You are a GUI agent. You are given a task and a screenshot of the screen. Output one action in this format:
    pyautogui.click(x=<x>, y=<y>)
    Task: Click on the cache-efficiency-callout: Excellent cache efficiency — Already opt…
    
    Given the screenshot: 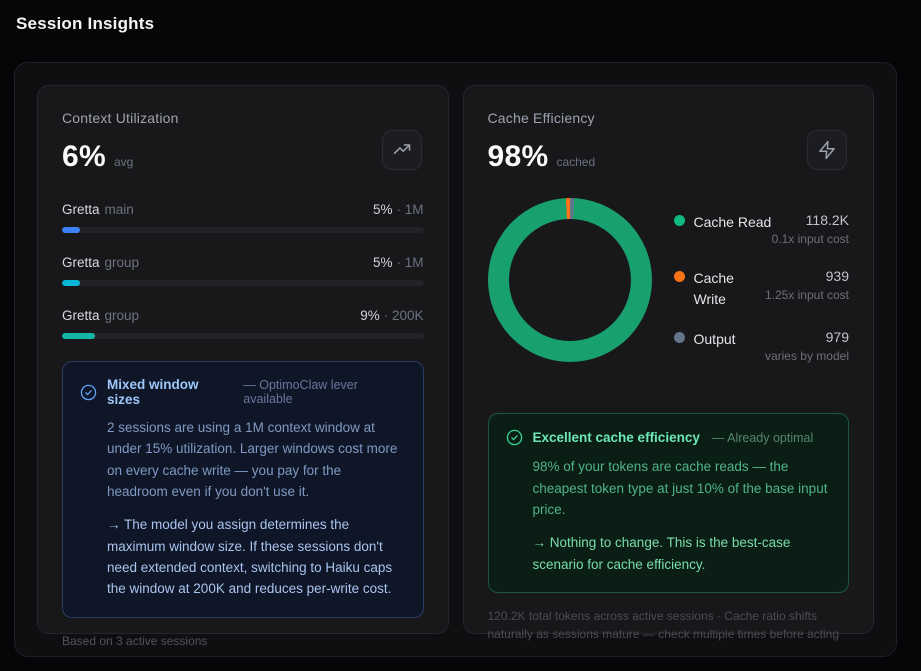 What is the action you would take?
    pyautogui.click(x=668, y=503)
    